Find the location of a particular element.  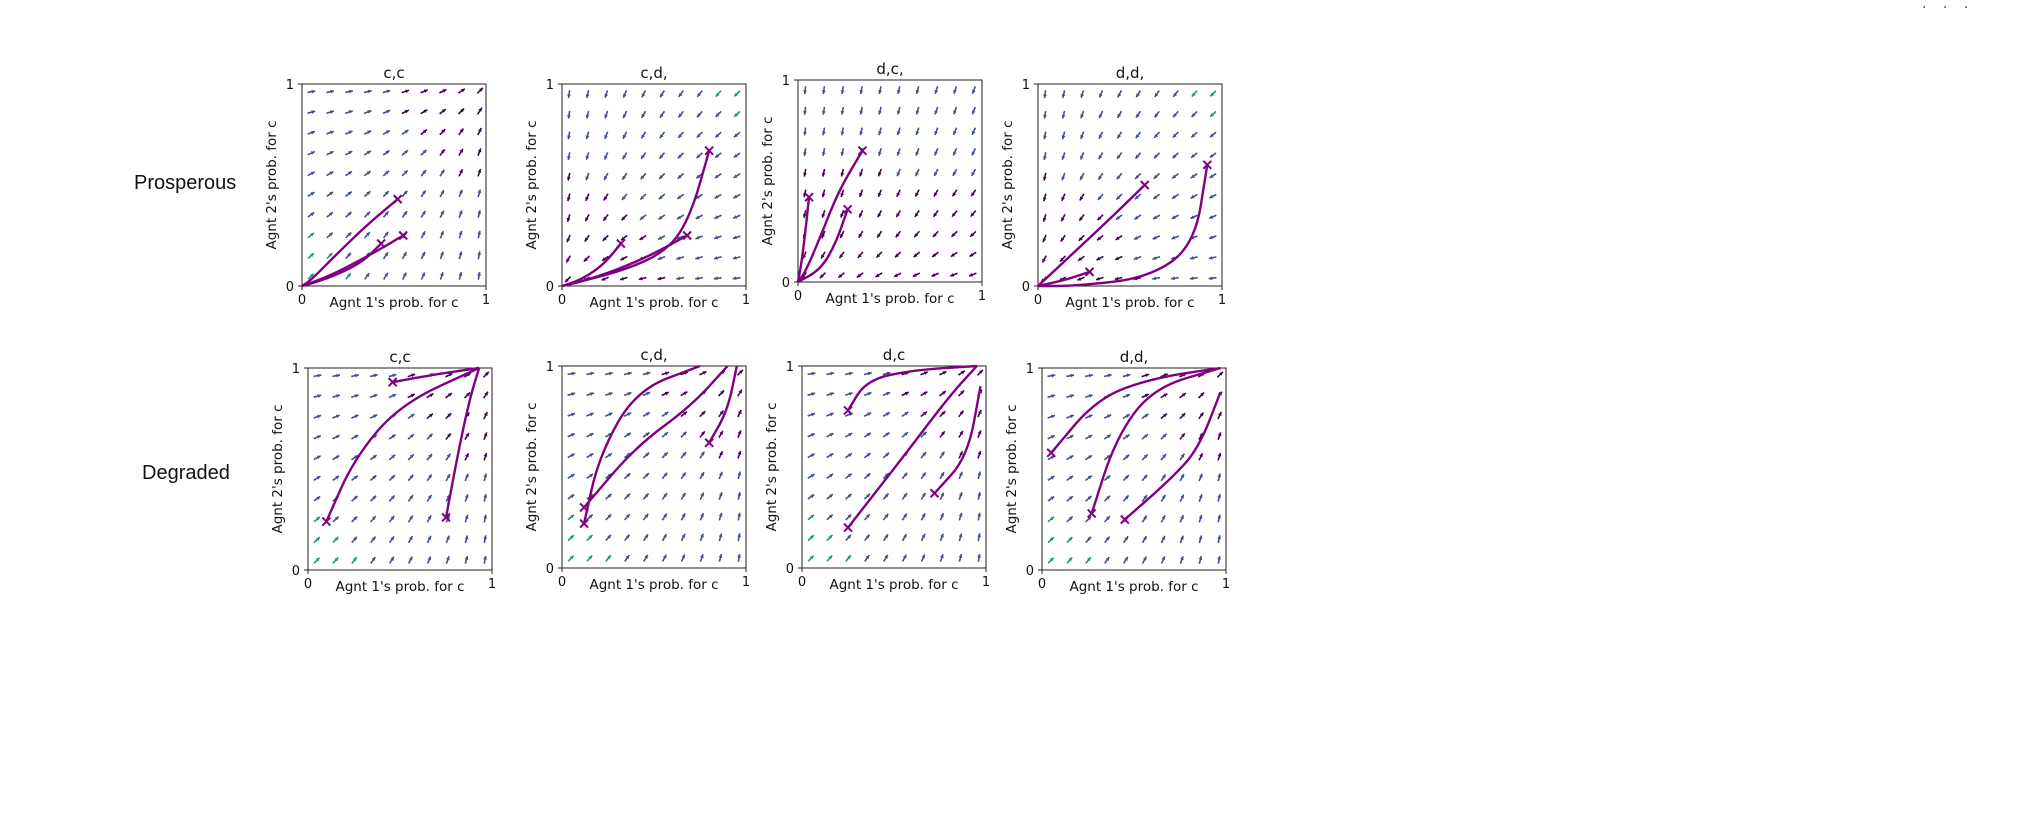

panel-title: c,d, is located at coordinates (653, 355).